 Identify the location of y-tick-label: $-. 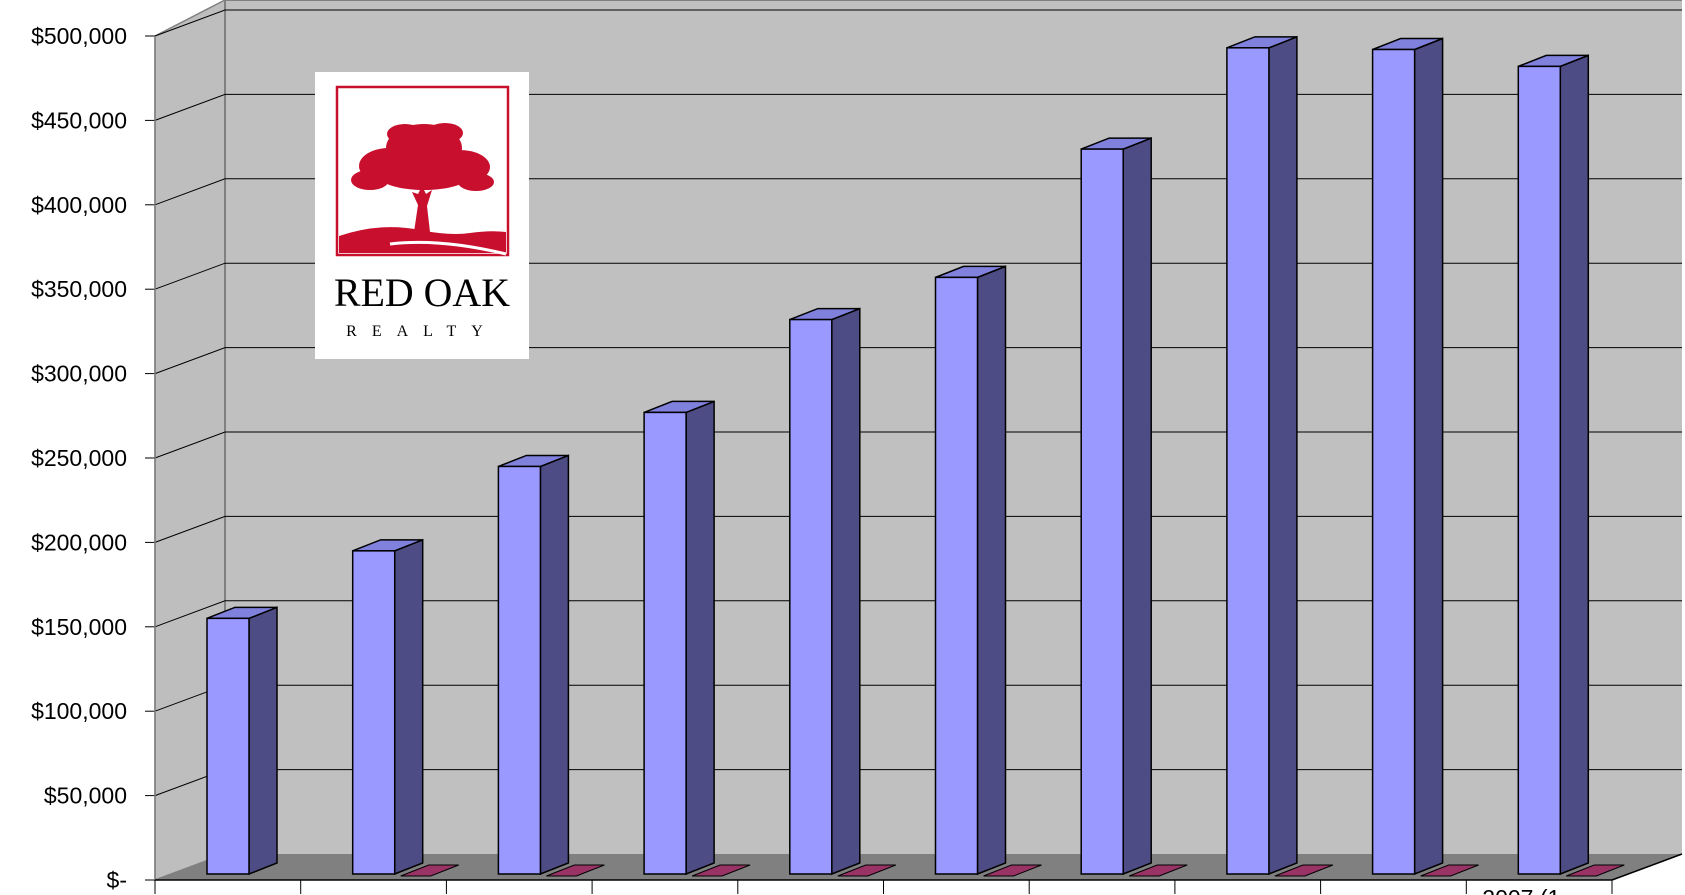
(117, 880).